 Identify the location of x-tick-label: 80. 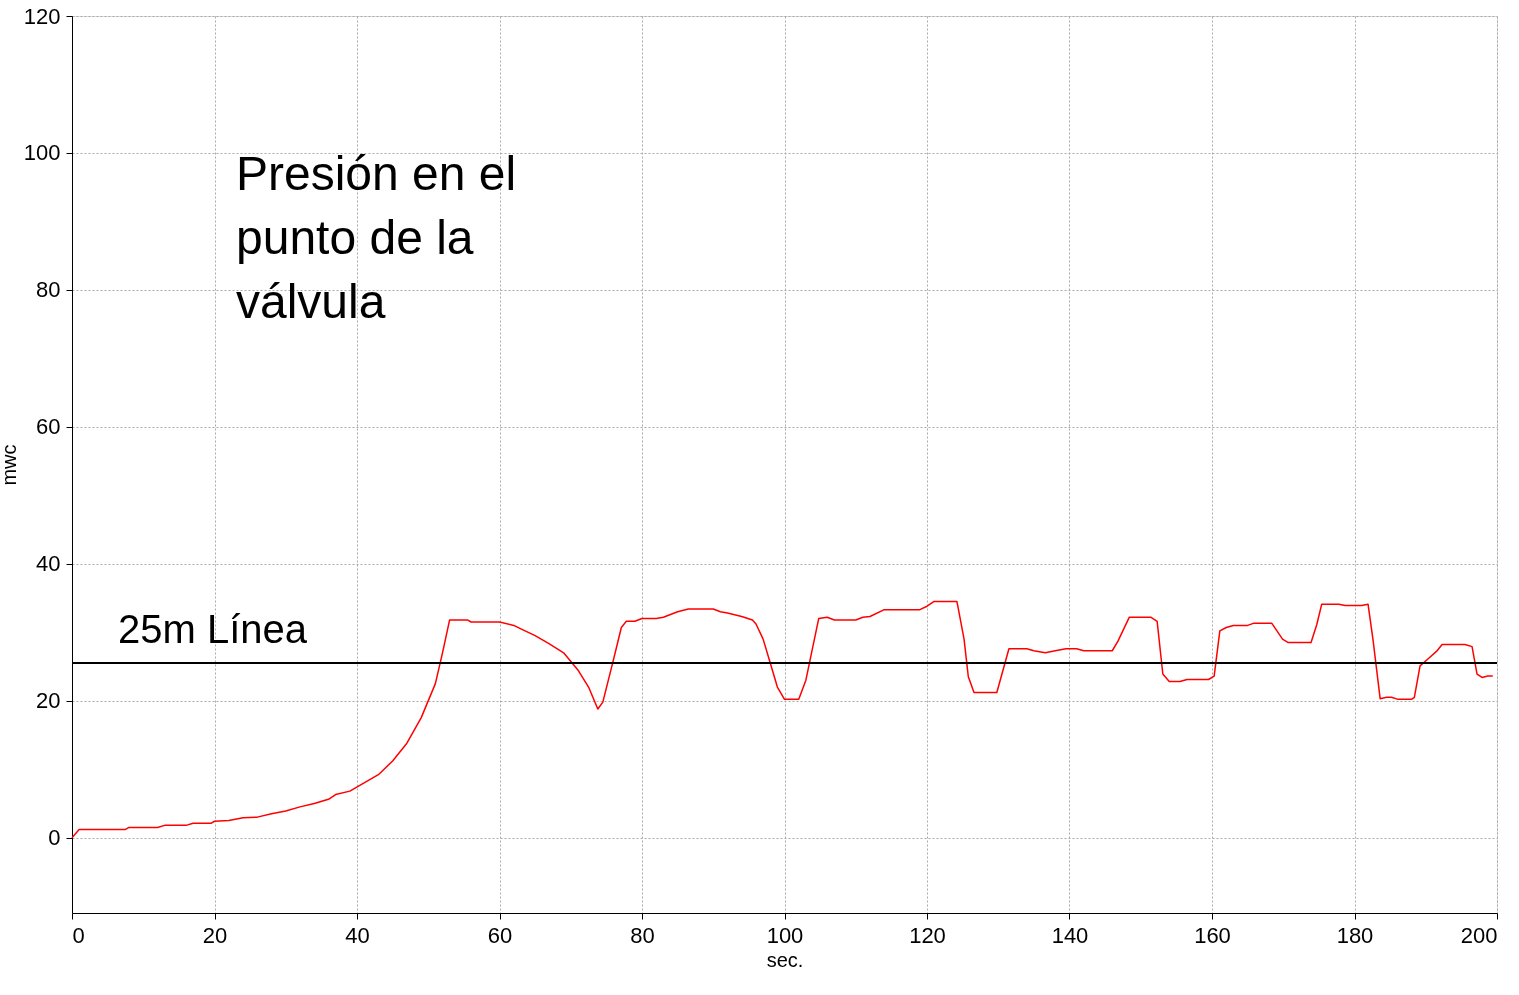
(642, 935).